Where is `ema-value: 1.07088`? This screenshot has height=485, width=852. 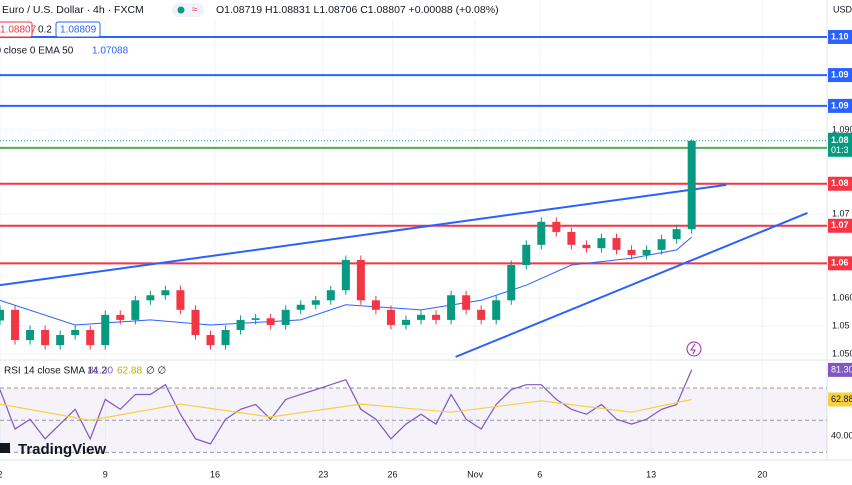 ema-value: 1.07088 is located at coordinates (110, 51).